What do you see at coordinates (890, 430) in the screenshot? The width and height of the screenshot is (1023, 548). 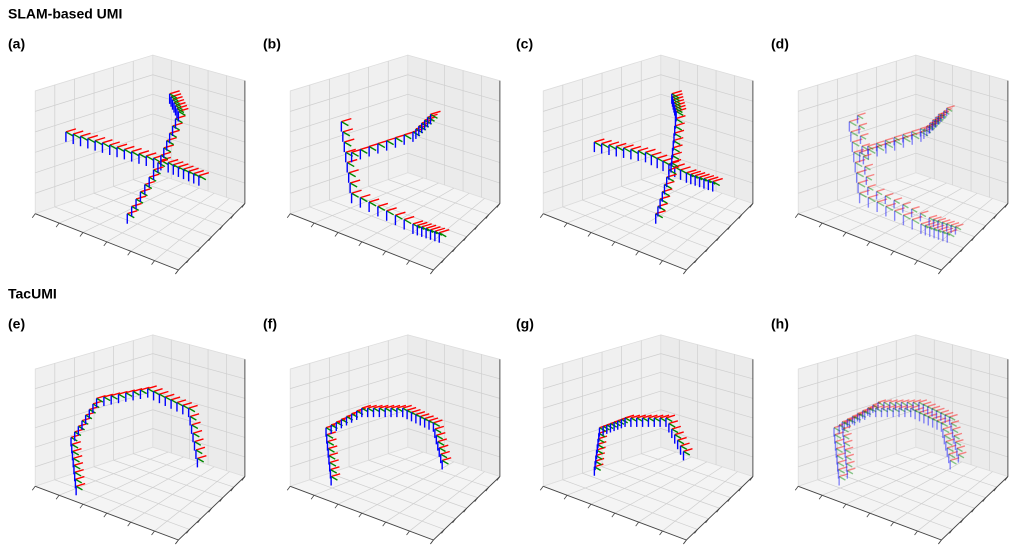 I see `panel: (h)` at bounding box center [890, 430].